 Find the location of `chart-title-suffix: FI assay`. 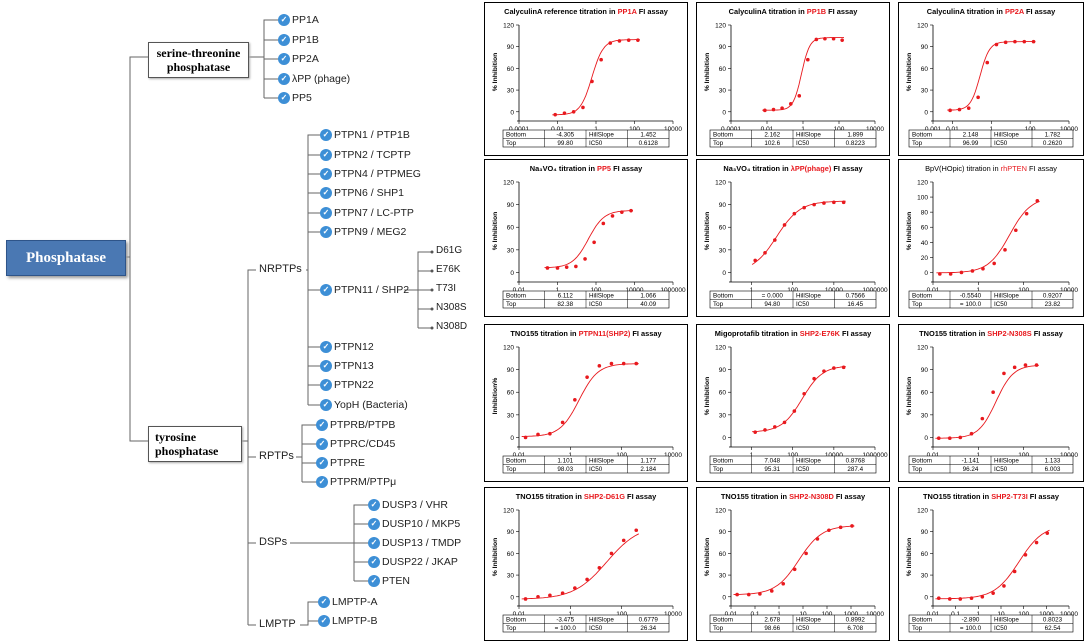

chart-title-suffix: FI assay is located at coordinates (850, 496).